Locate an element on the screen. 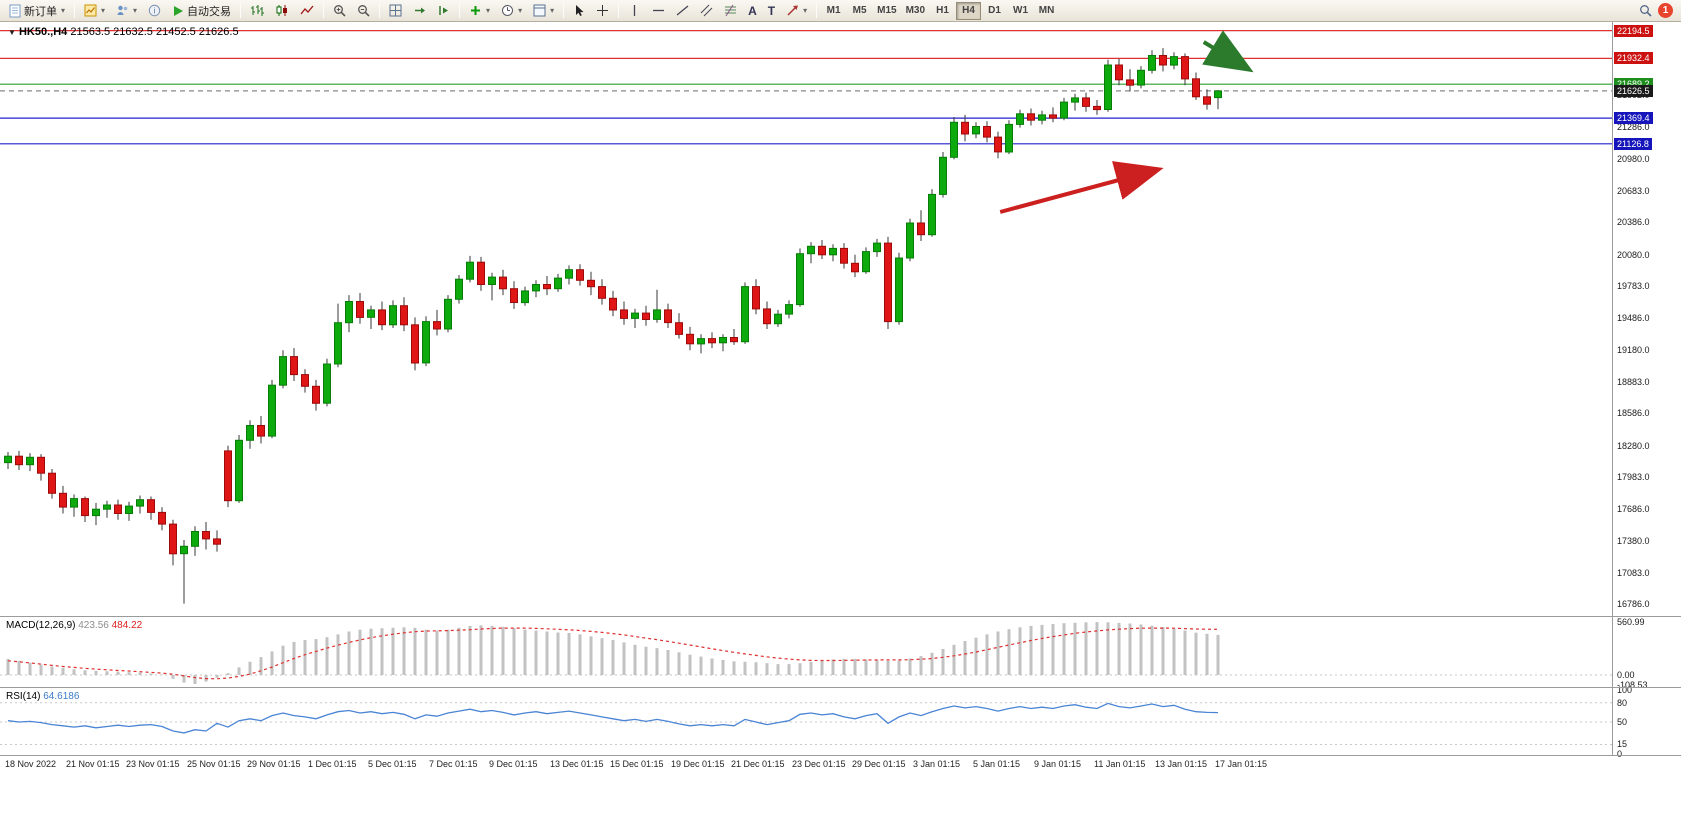  time-label: 9 Jan 01:15 is located at coordinates (1058, 764).